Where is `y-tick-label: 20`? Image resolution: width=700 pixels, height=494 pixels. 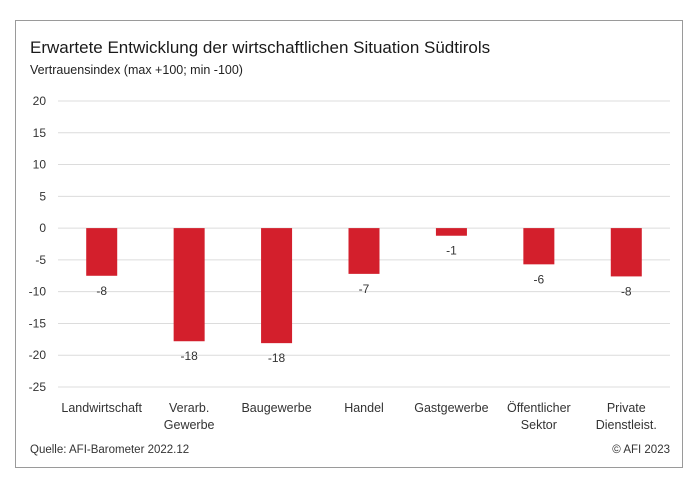
y-tick-label: 20 is located at coordinates (40, 101).